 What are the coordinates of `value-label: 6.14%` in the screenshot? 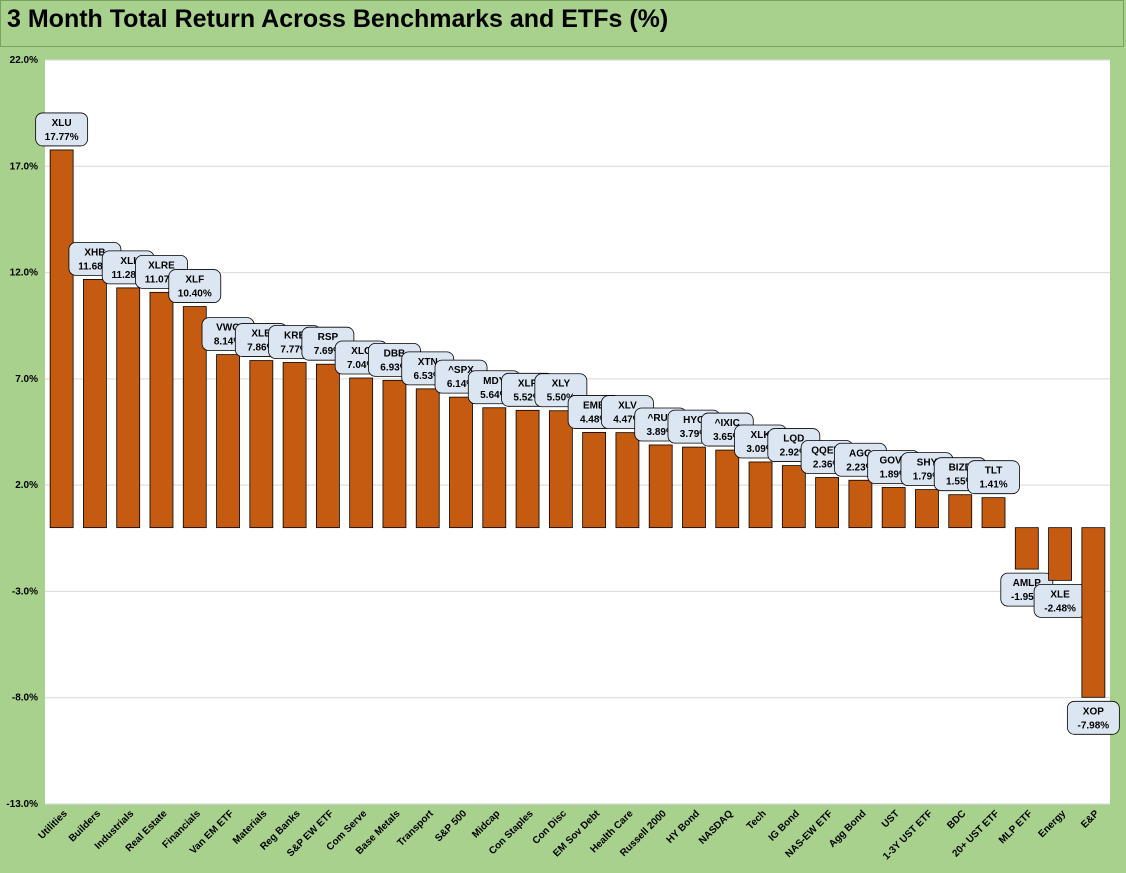 It's located at (461, 384).